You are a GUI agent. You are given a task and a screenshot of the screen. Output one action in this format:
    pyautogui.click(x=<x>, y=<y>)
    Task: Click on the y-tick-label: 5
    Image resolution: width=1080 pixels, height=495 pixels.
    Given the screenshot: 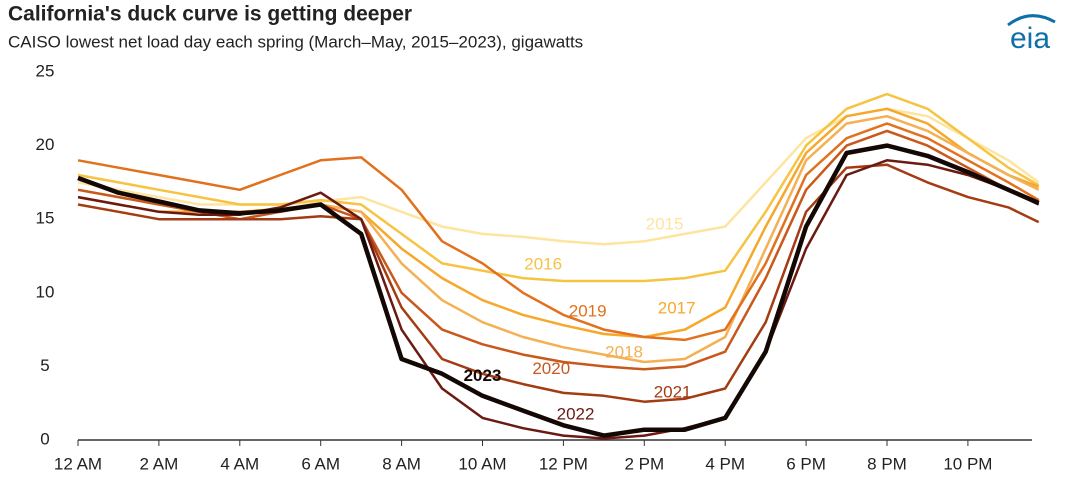 What is the action you would take?
    pyautogui.click(x=44, y=365)
    